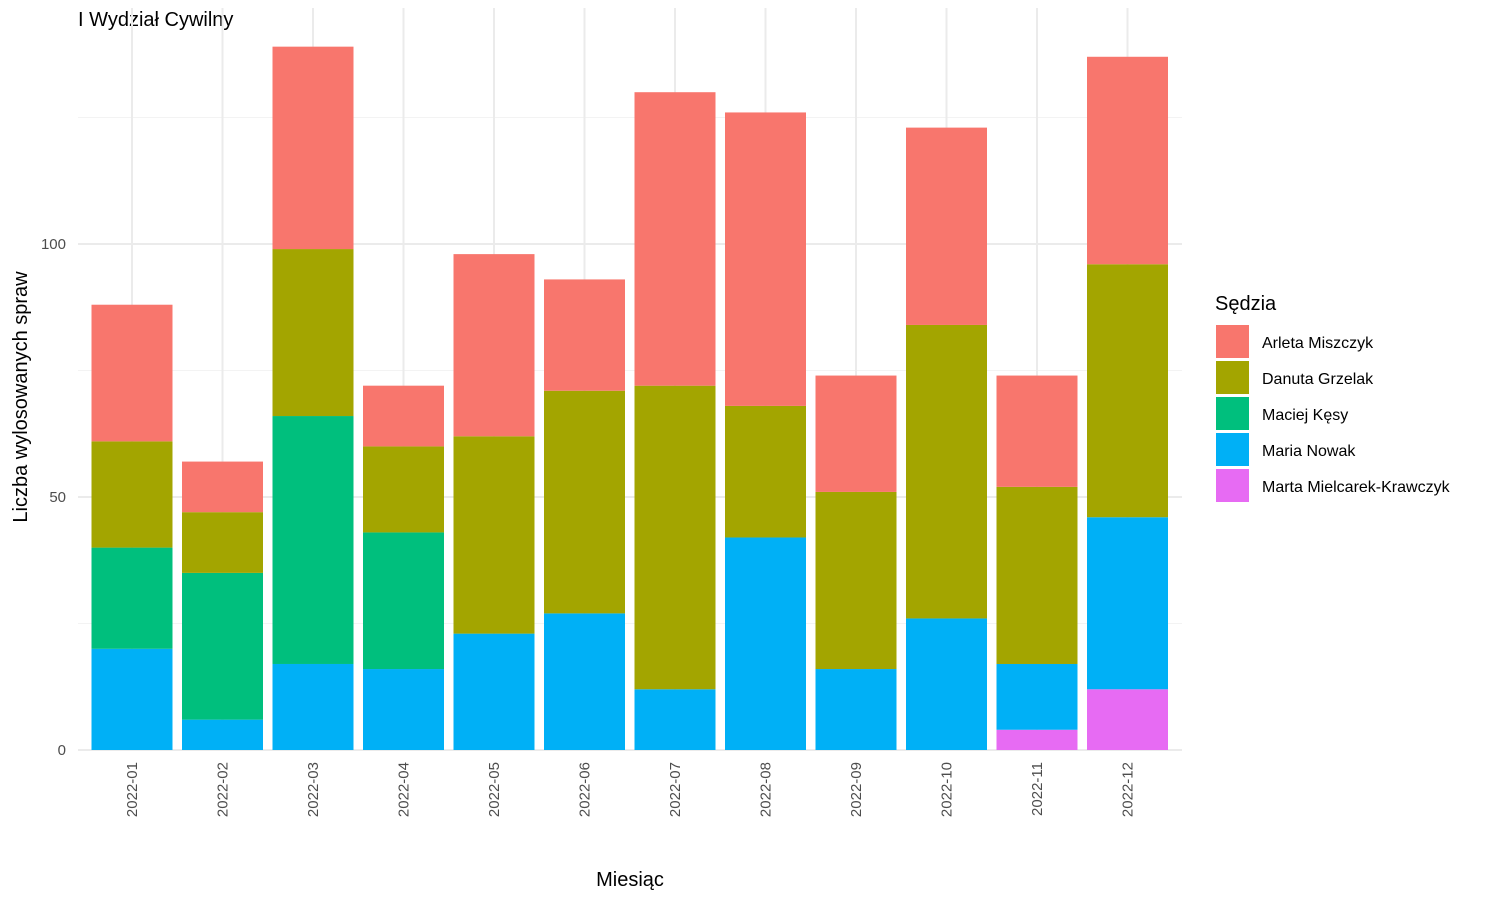 This screenshot has width=1500, height=900. What do you see at coordinates (404, 789) in the screenshot?
I see `x-tick-label: 2022-04` at bounding box center [404, 789].